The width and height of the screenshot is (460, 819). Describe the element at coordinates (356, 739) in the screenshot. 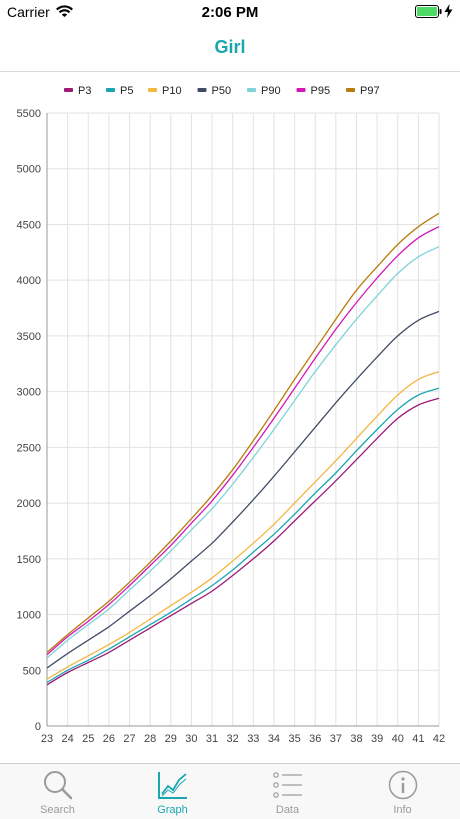

I see `x-tick-label: 38` at that location.